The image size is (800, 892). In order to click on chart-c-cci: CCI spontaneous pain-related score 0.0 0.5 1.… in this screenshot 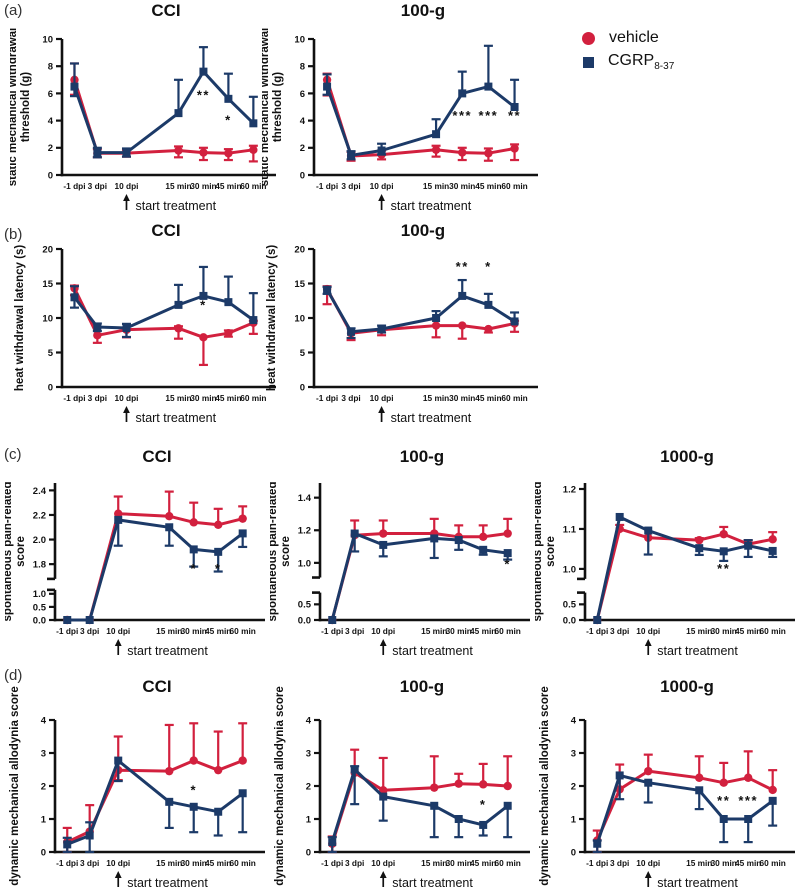, I will do `click(134, 552)`.